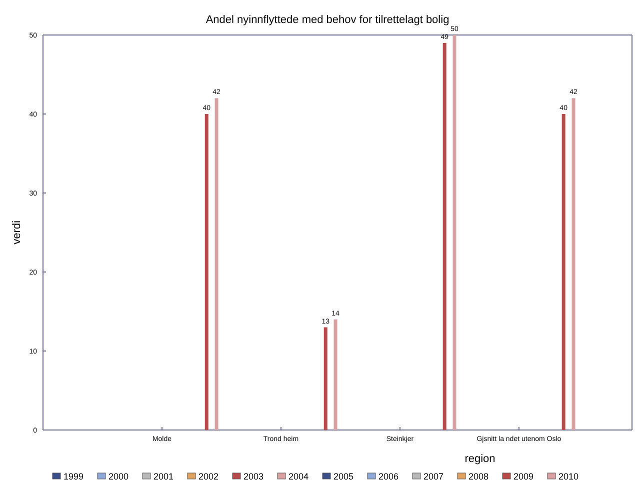 This screenshot has height=486, width=635. I want to click on x-axis-title: region, so click(480, 459).